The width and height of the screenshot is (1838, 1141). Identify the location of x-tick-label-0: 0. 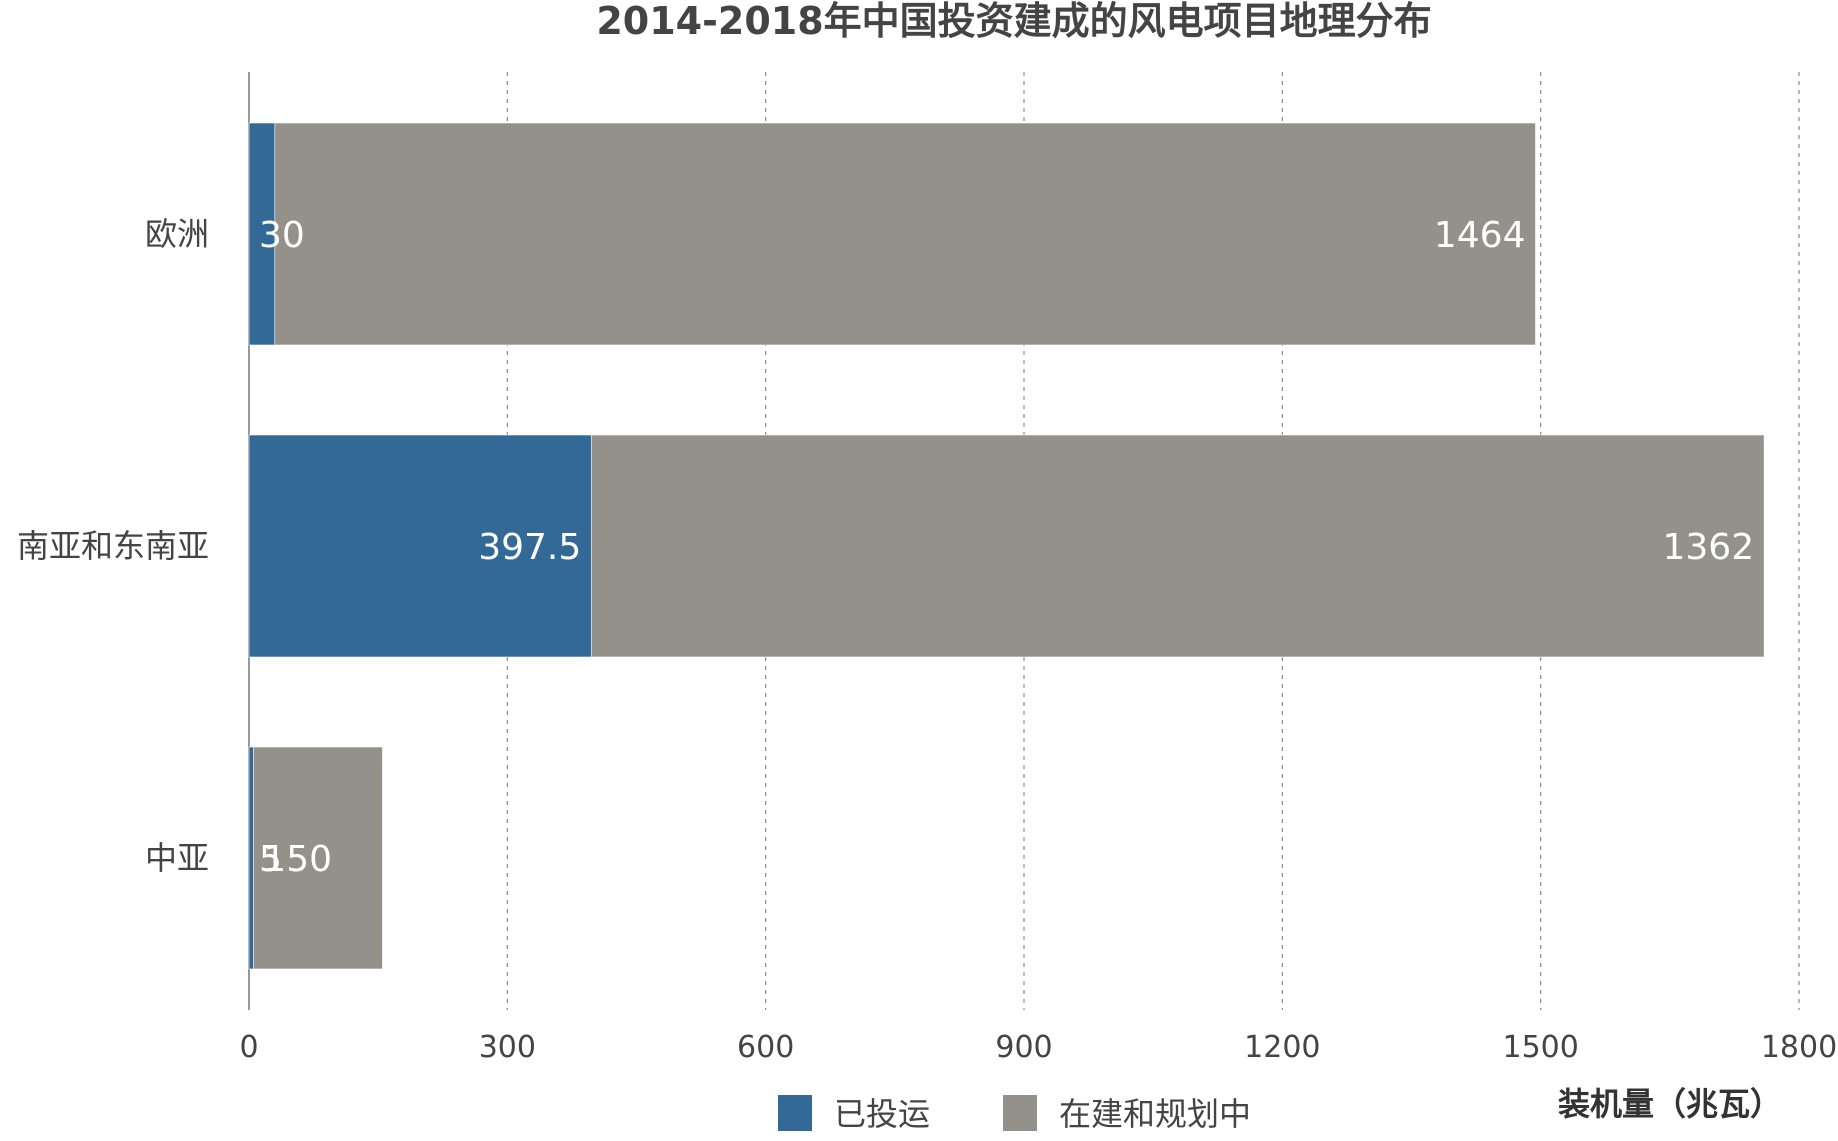
(248, 1047).